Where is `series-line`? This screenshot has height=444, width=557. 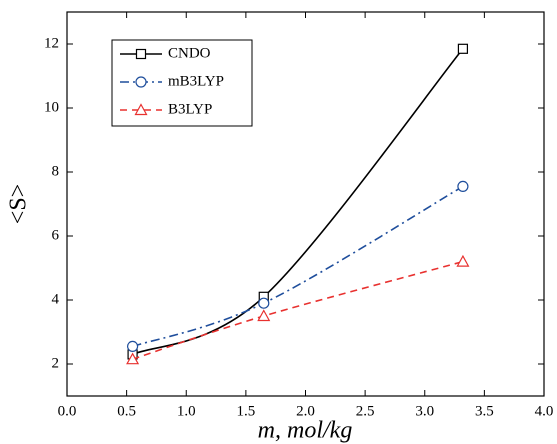
series-line is located at coordinates (298, 310).